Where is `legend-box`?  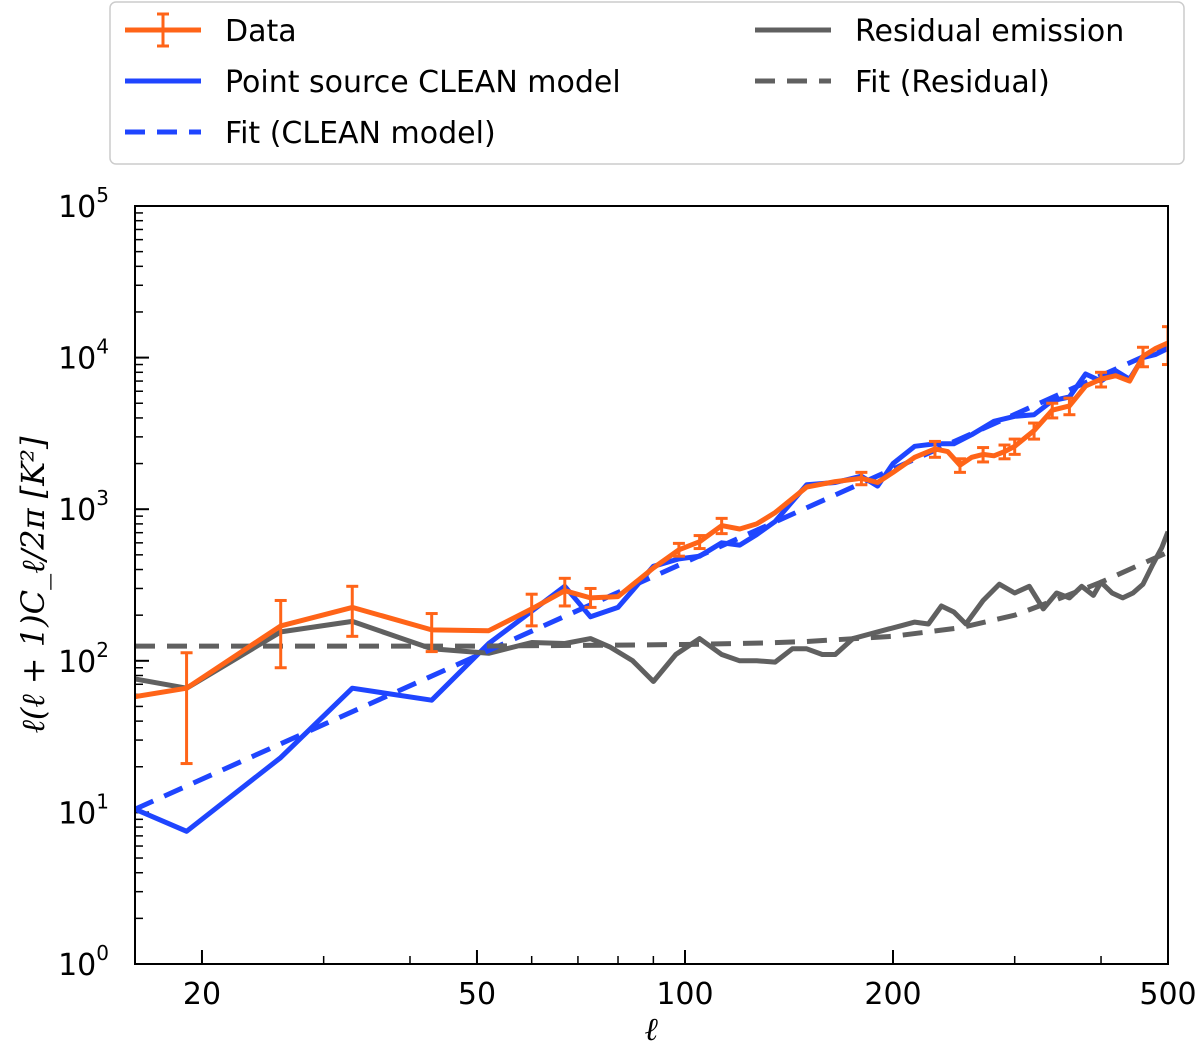 legend-box is located at coordinates (647, 83).